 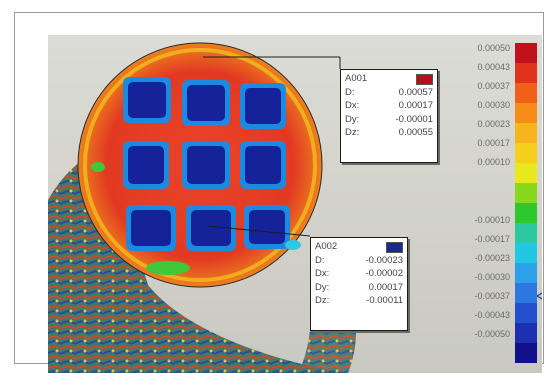 What do you see at coordinates (415, 132) in the screenshot?
I see `probe-field-value: 0.00055` at bounding box center [415, 132].